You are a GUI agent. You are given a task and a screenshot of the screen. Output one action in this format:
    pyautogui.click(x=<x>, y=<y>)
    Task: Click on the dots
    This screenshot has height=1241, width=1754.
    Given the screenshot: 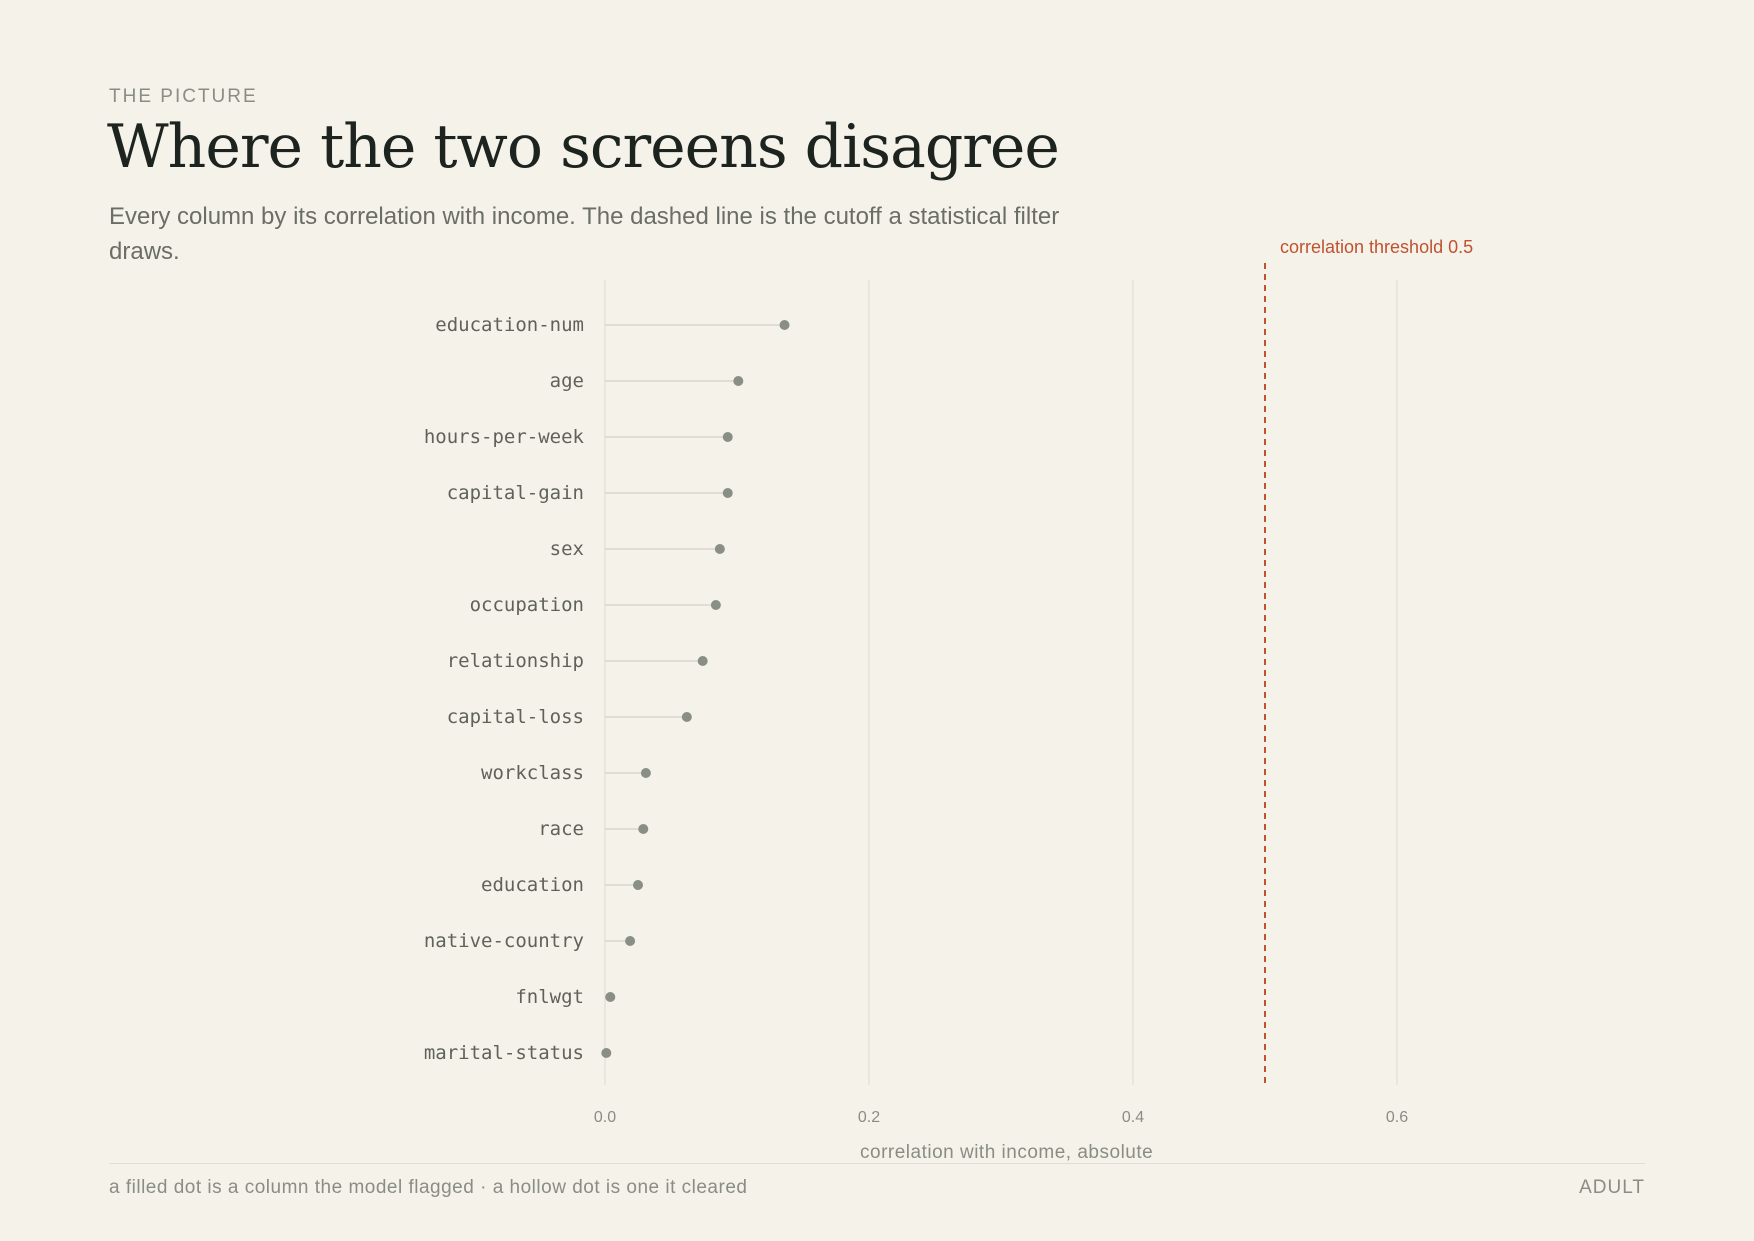 What is the action you would take?
    pyautogui.click(x=695, y=689)
    